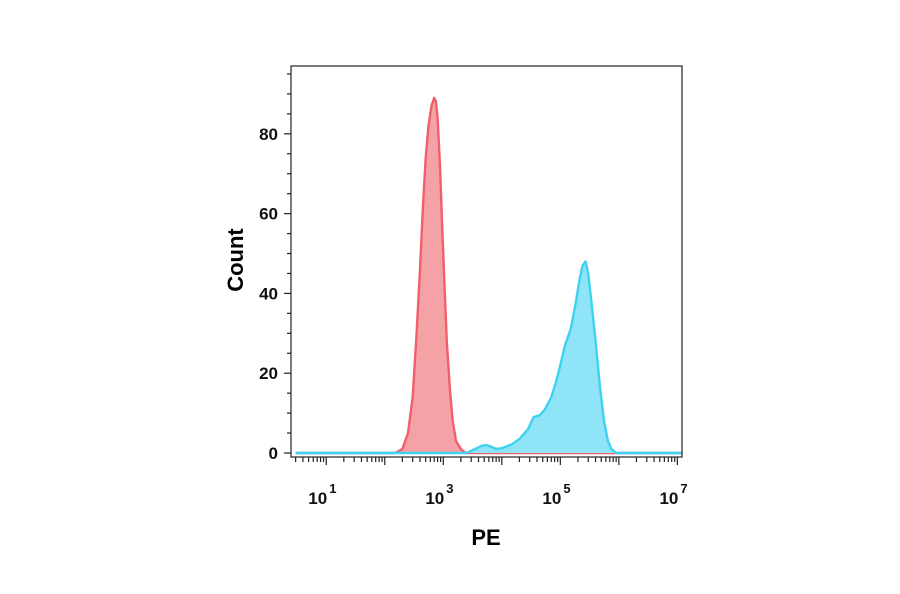  What do you see at coordinates (566, 488) in the screenshot?
I see `x-tick-exponent: 5` at bounding box center [566, 488].